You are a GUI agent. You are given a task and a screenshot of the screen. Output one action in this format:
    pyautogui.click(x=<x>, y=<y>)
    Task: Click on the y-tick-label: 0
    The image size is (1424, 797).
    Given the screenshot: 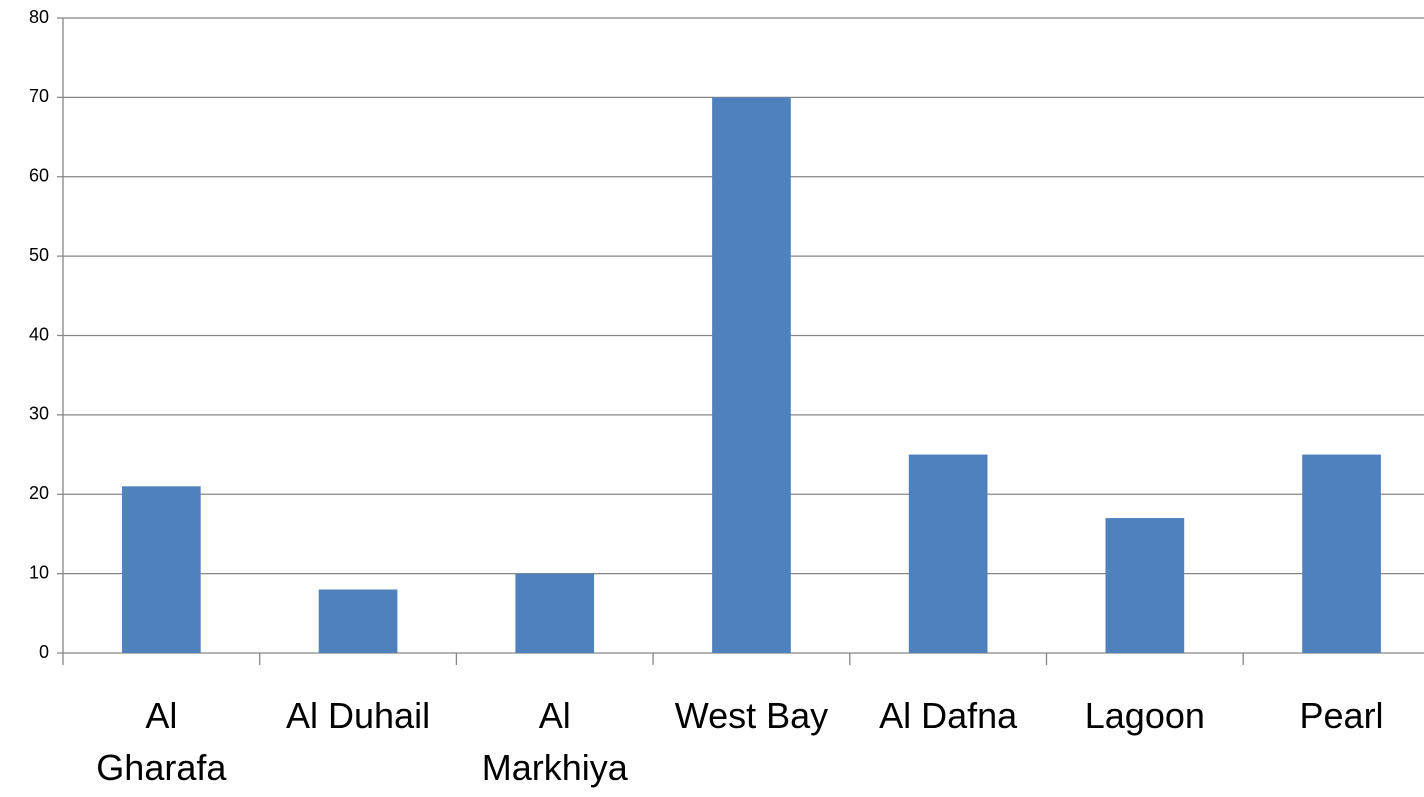 What is the action you would take?
    pyautogui.click(x=44, y=652)
    